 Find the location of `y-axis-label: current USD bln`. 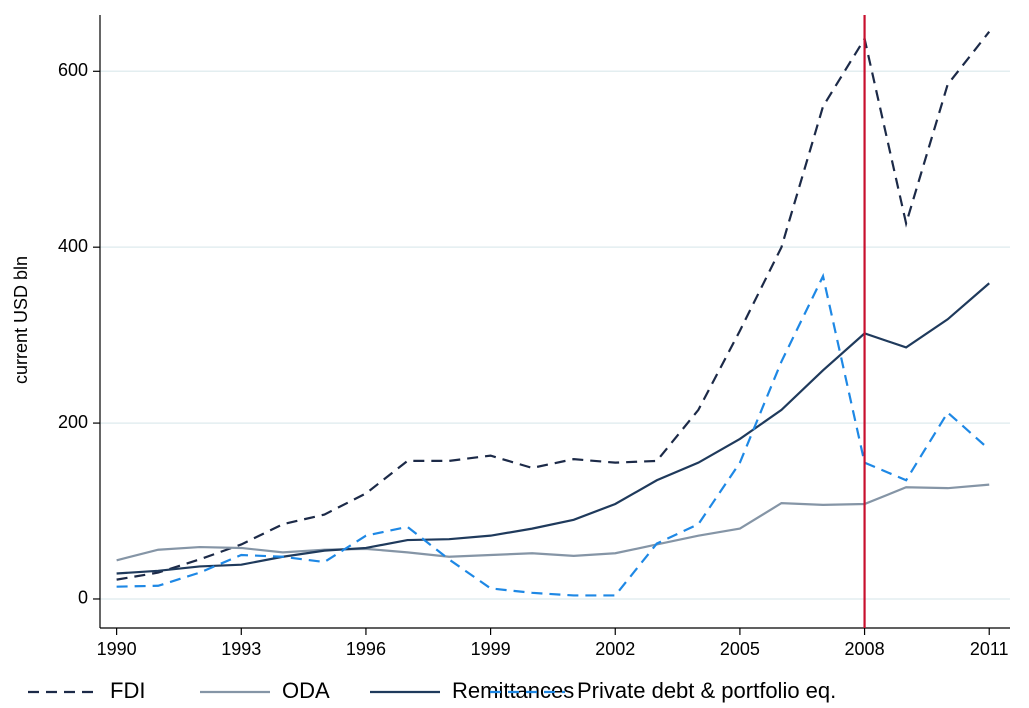

y-axis-label: current USD bln is located at coordinates (21, 320).